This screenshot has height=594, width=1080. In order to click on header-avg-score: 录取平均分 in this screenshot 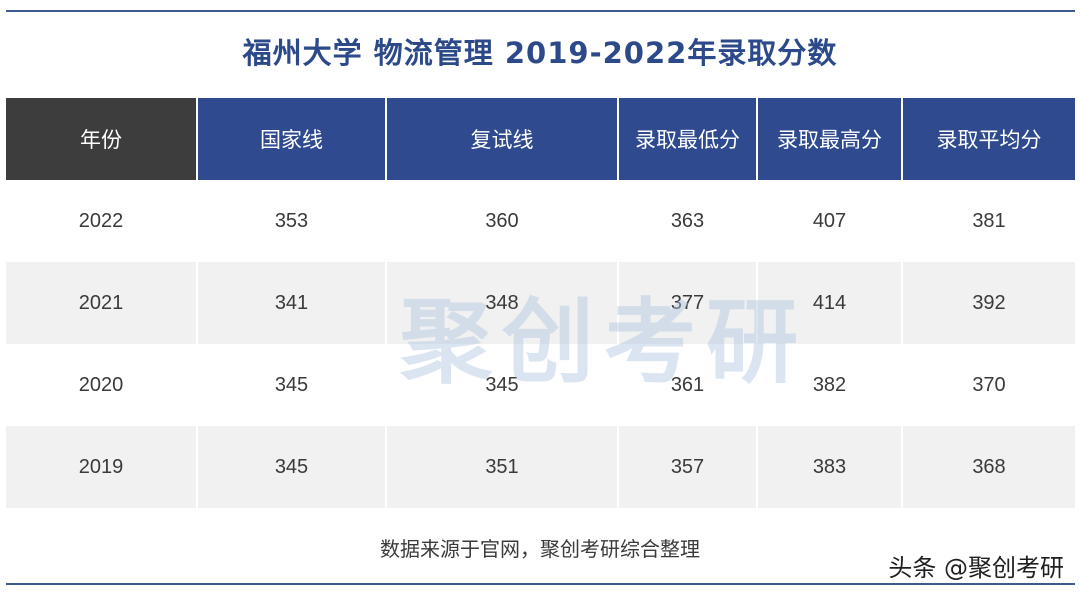, I will do `click(988, 139)`.